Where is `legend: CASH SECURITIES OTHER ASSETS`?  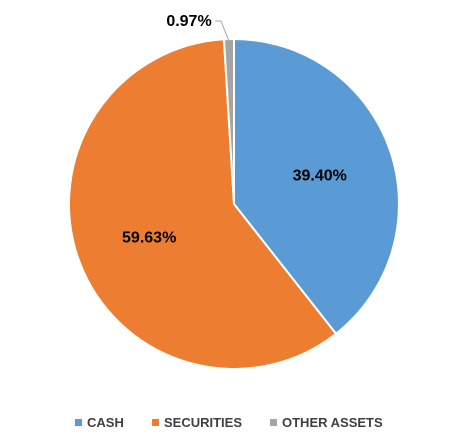 legend: CASH SECURITIES OTHER ASSETS is located at coordinates (229, 422).